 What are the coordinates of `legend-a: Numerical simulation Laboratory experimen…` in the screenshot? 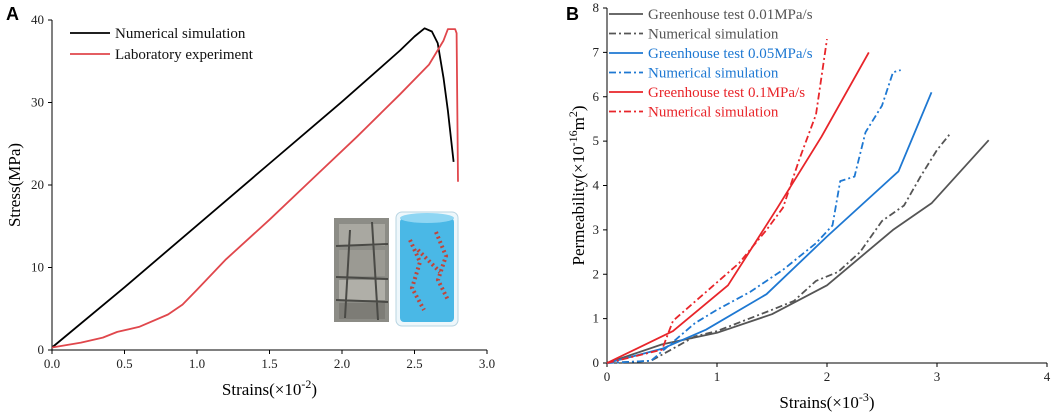 It's located at (162, 44).